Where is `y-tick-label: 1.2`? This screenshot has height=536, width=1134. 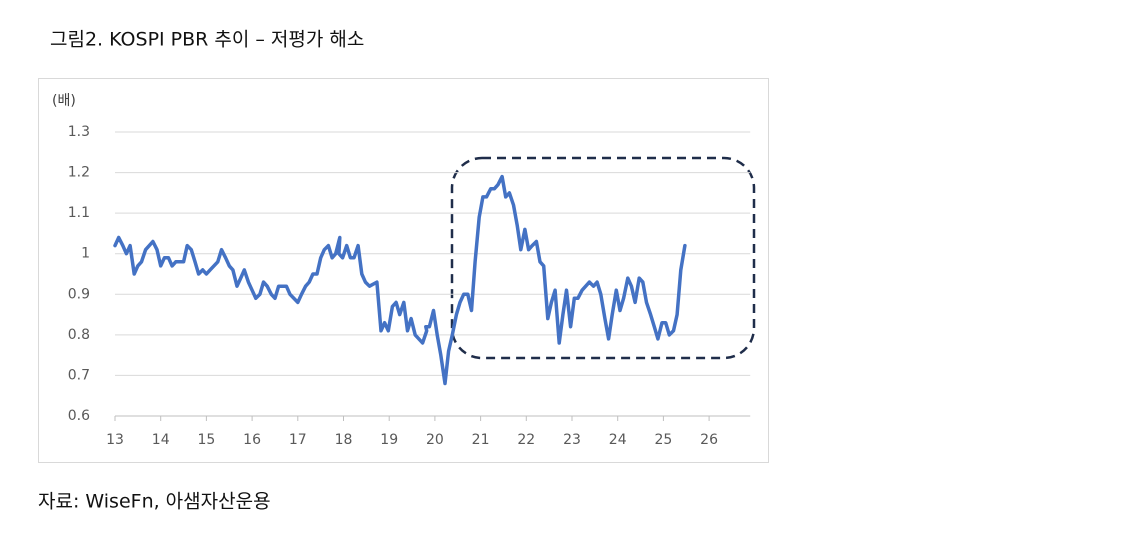 y-tick-label: 1.2 is located at coordinates (79, 173).